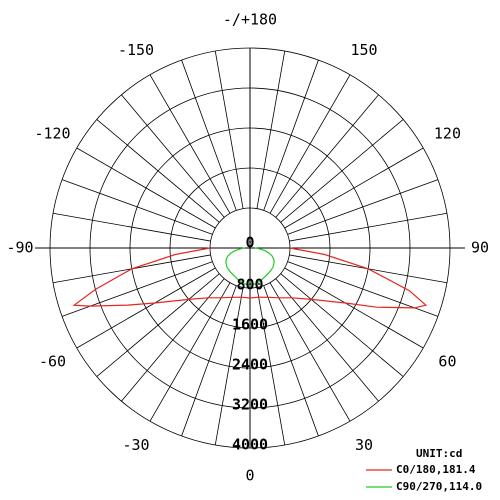 The height and width of the screenshot is (500, 500). What do you see at coordinates (250, 445) in the screenshot?
I see `r-tick-label: 4000` at bounding box center [250, 445].